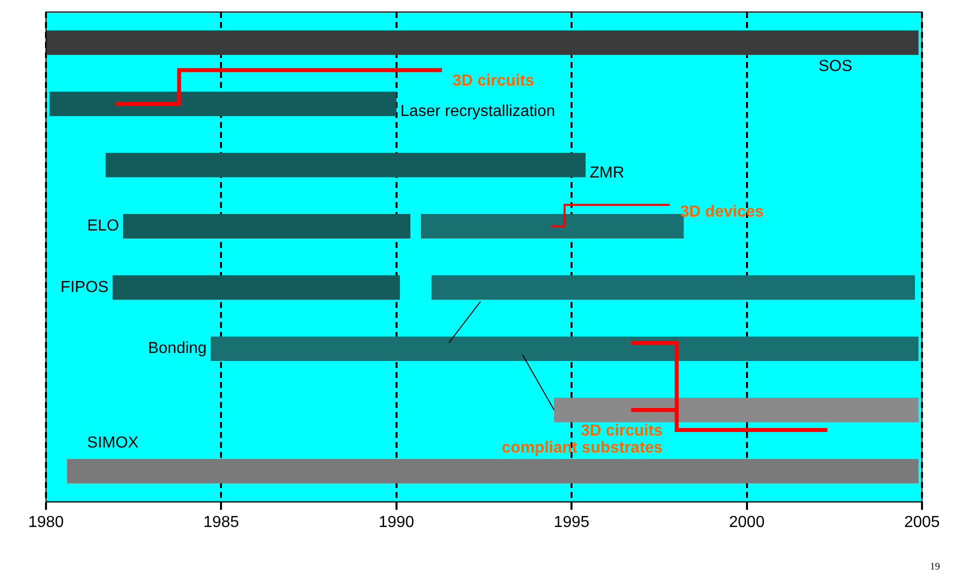 This screenshot has height=586, width=959. I want to click on text: 19, so click(935, 567).